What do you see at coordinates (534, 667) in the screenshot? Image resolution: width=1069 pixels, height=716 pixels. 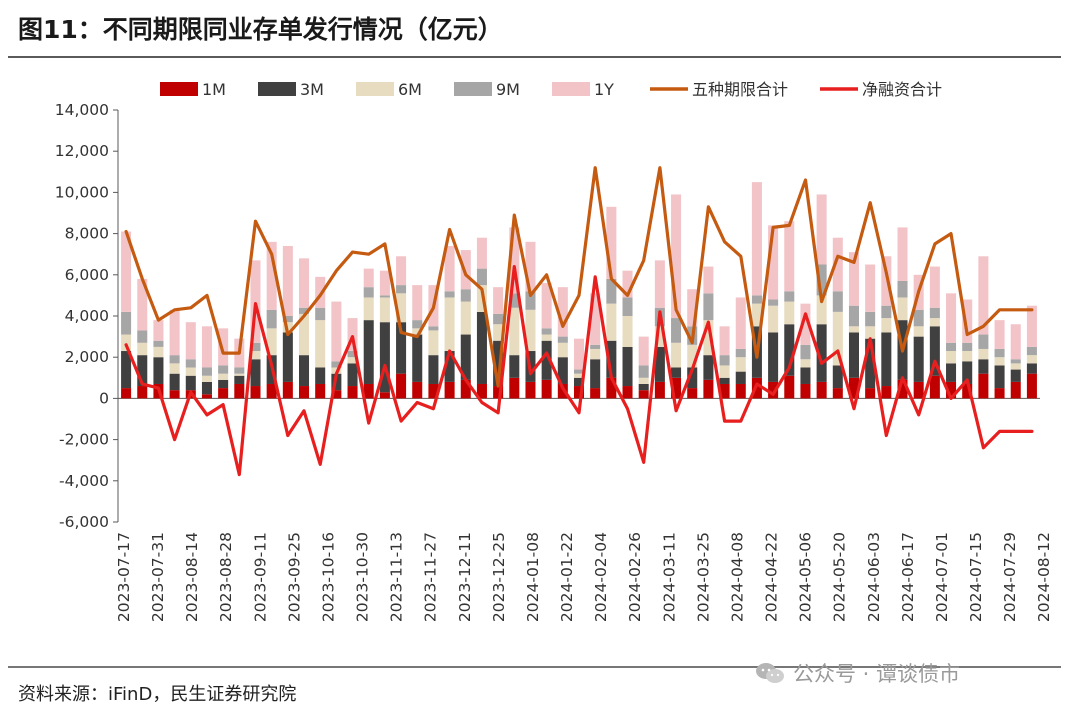 I see `footer-divider` at bounding box center [534, 667].